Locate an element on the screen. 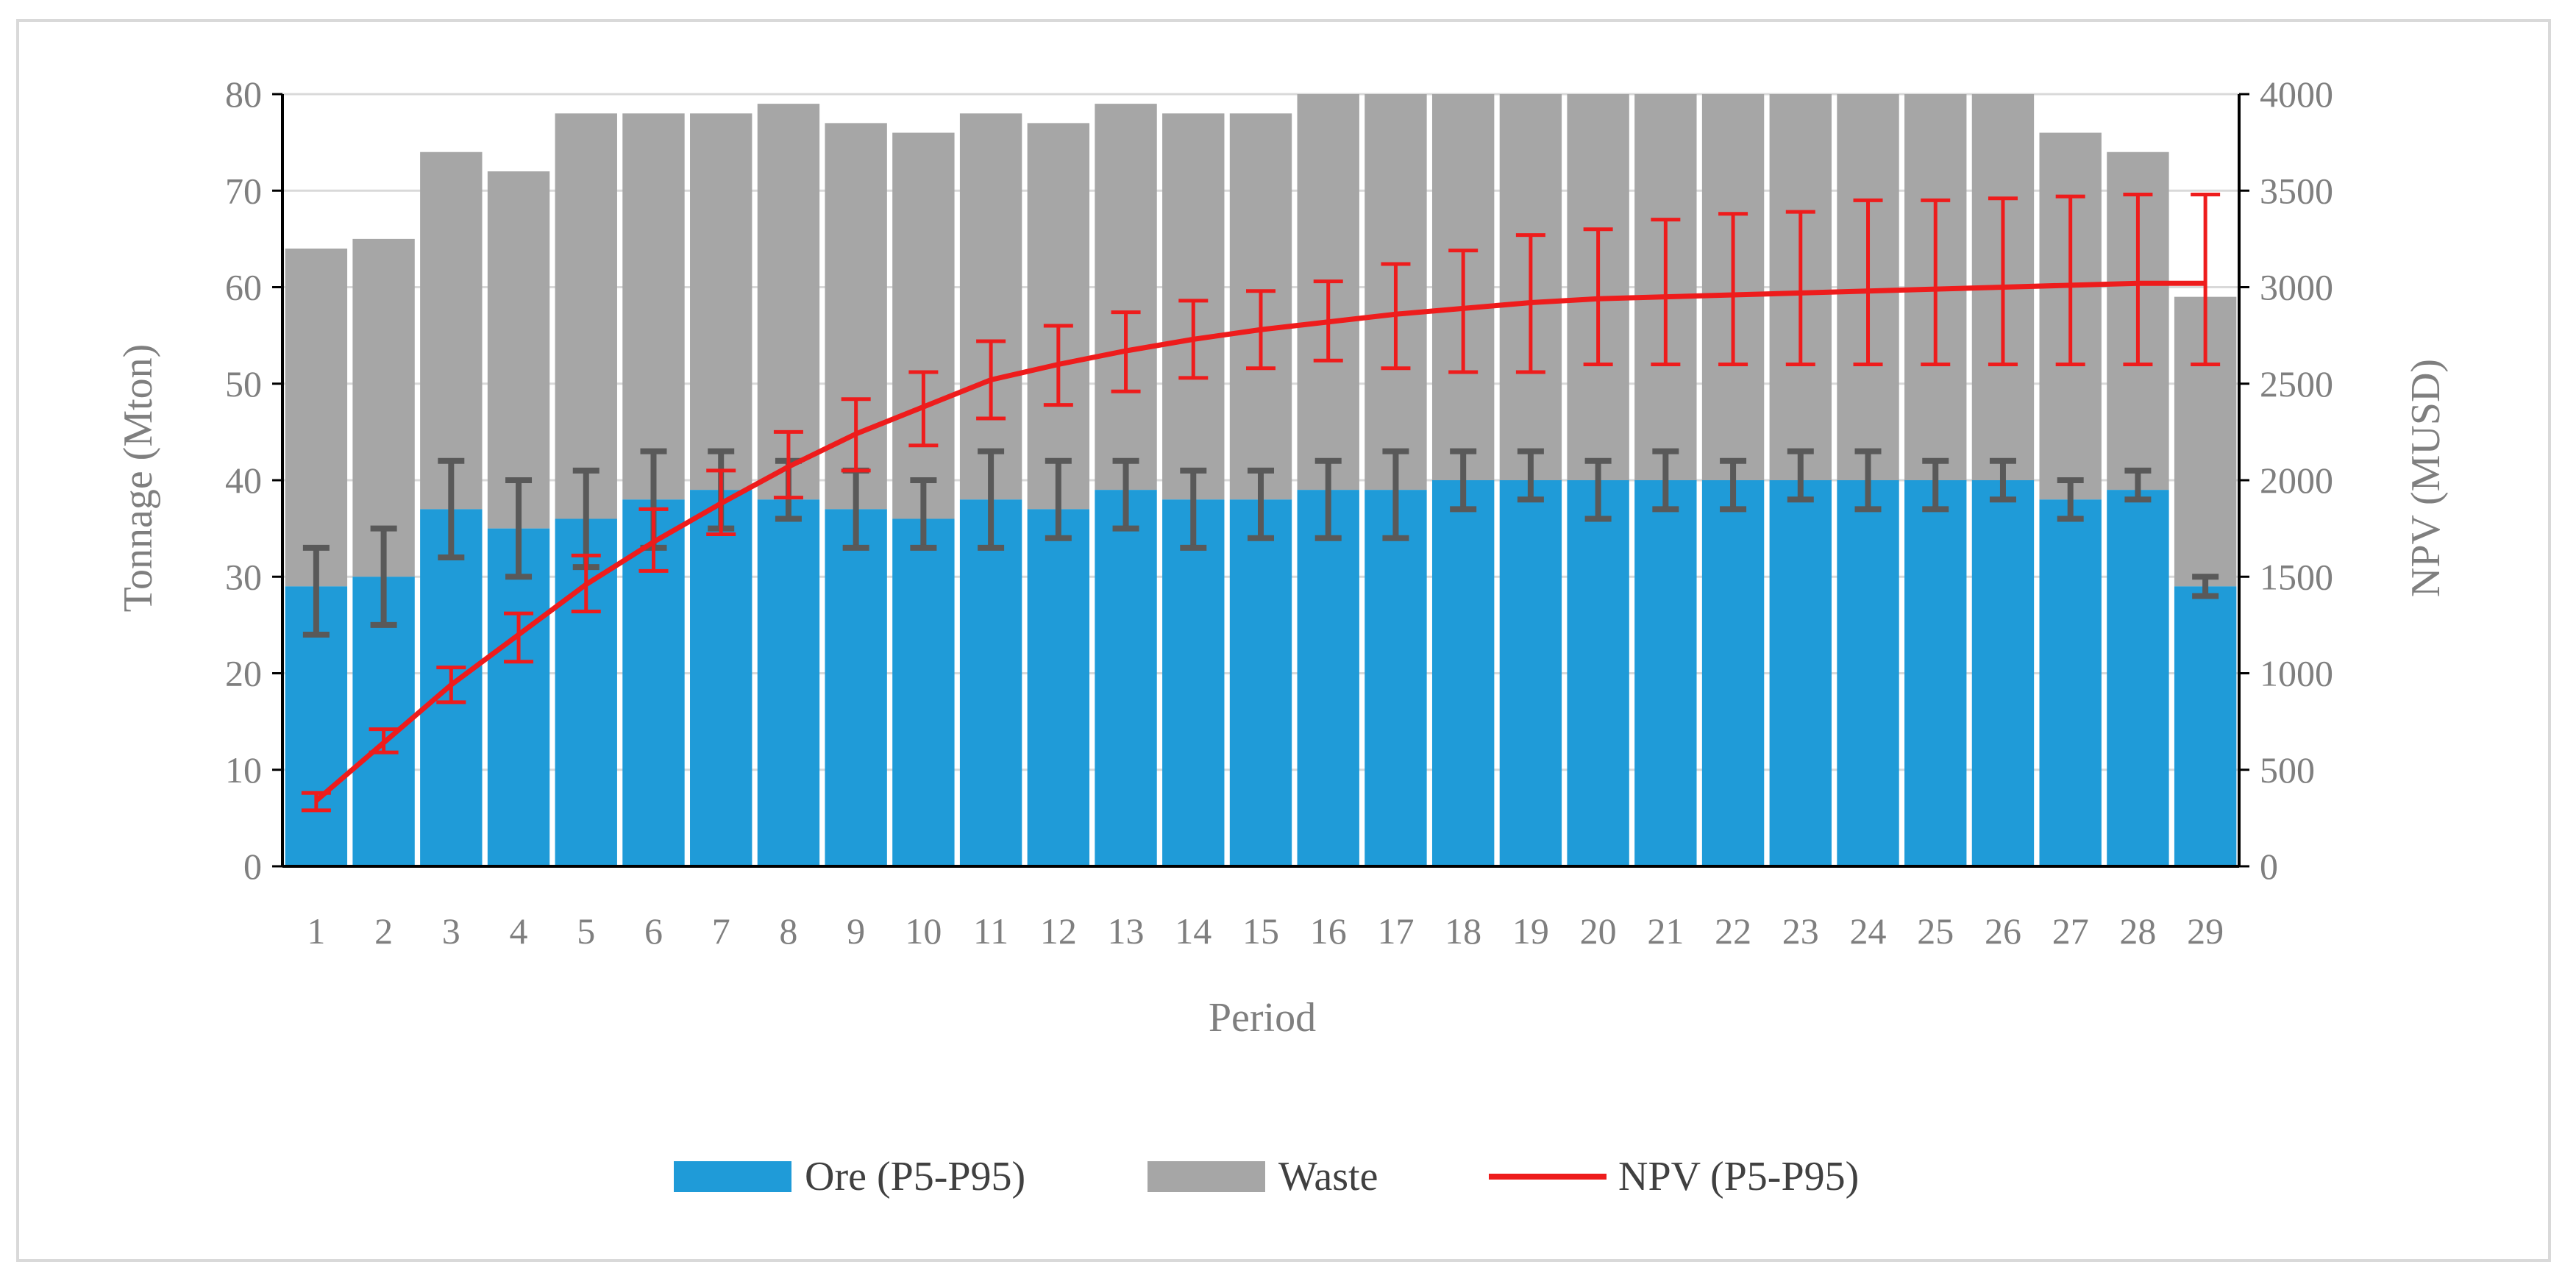 The image size is (2576, 1284). legend-swatch-ore is located at coordinates (732, 1177).